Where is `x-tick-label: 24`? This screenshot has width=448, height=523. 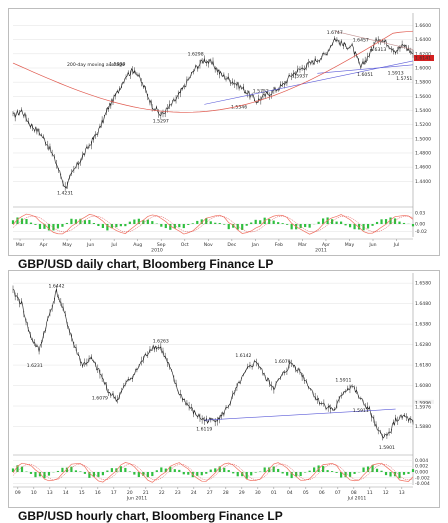
x-tick-label: 24 is located at coordinates (194, 493).